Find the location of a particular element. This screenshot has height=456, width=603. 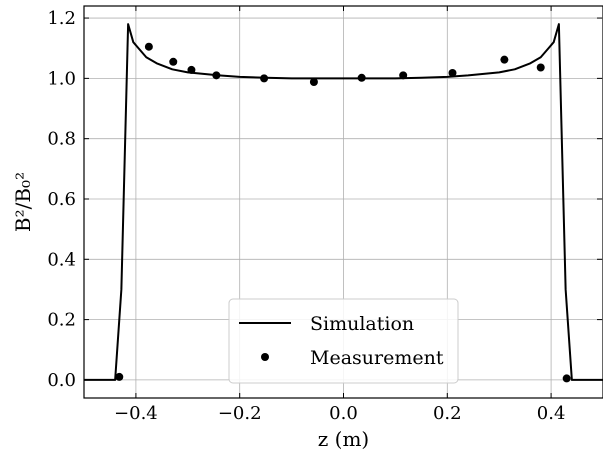

y-tick-label: 0.2 is located at coordinates (61, 320).